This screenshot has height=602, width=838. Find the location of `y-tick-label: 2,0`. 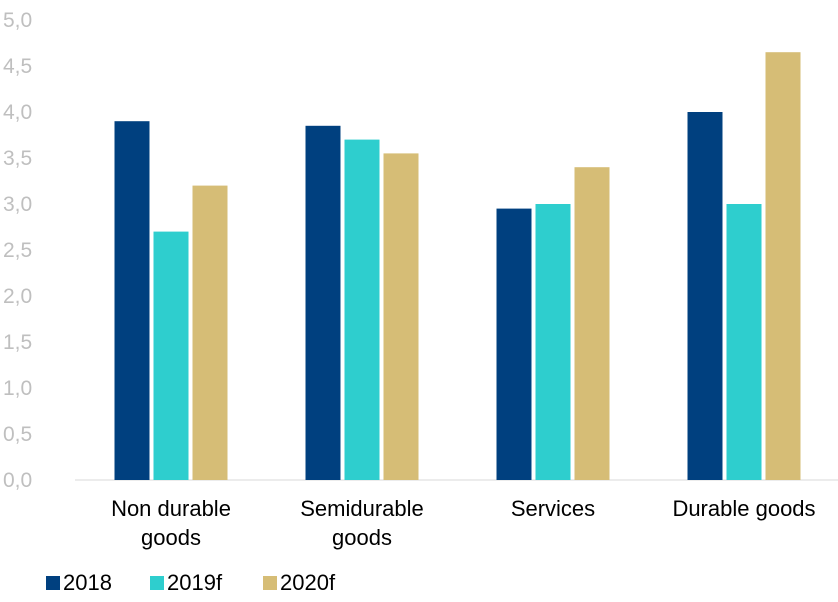

y-tick-label: 2,0 is located at coordinates (17, 296).